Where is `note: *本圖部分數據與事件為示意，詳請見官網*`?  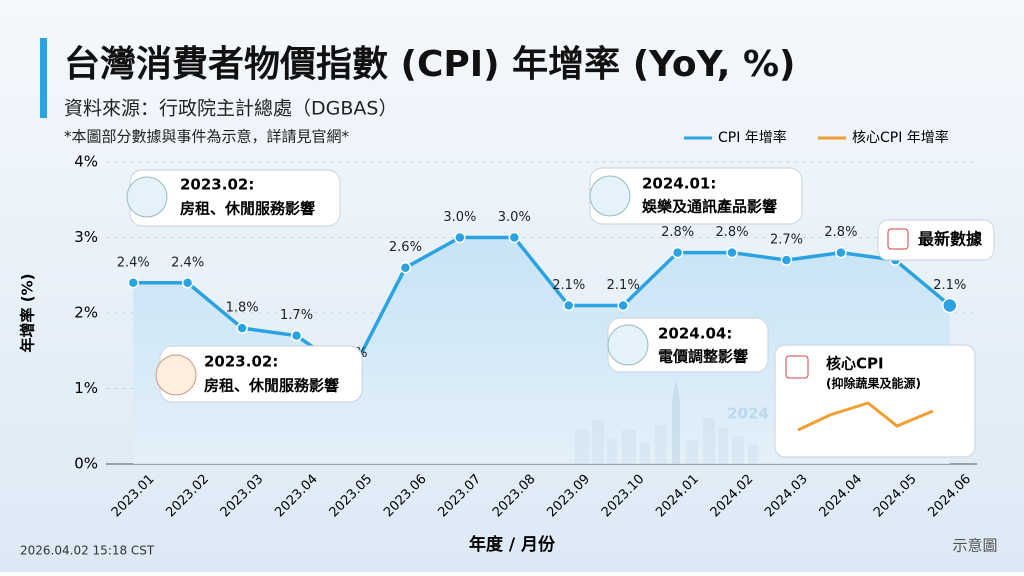 note: *本圖部分數據與事件為示意，詳請見官網* is located at coordinates (207, 137).